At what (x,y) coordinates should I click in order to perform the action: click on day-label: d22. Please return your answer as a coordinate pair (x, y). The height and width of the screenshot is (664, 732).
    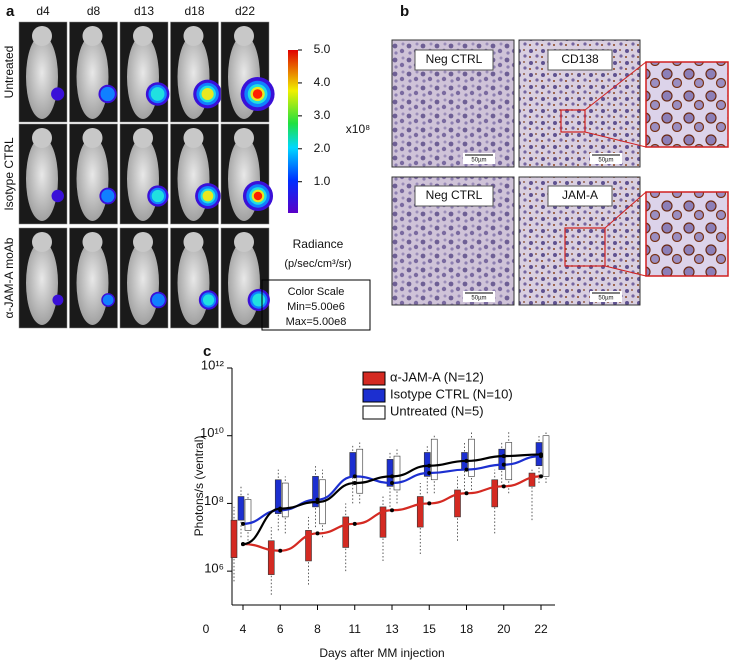
    Looking at the image, I should click on (245, 11).